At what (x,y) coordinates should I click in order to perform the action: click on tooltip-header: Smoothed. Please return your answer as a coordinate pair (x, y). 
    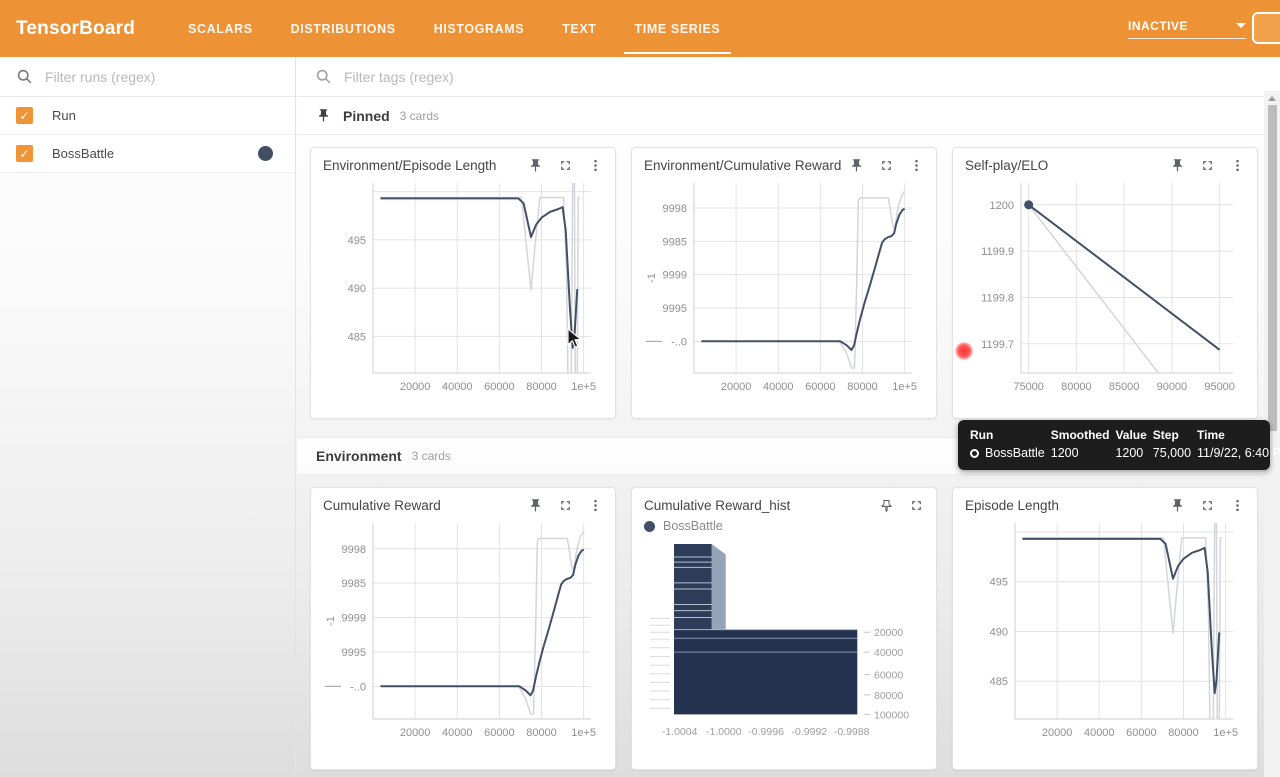
    Looking at the image, I should click on (1080, 435).